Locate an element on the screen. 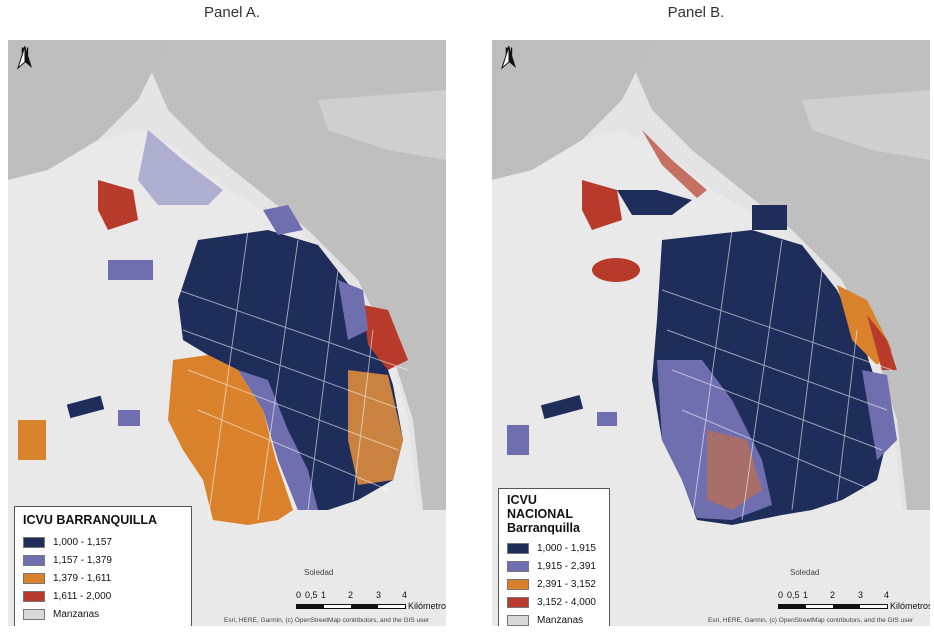 Image resolution: width=934 pixels, height=636 pixels. scale-bar-a: 0 0,5 1 2 3 4 Kilómetros is located at coordinates (371, 600).